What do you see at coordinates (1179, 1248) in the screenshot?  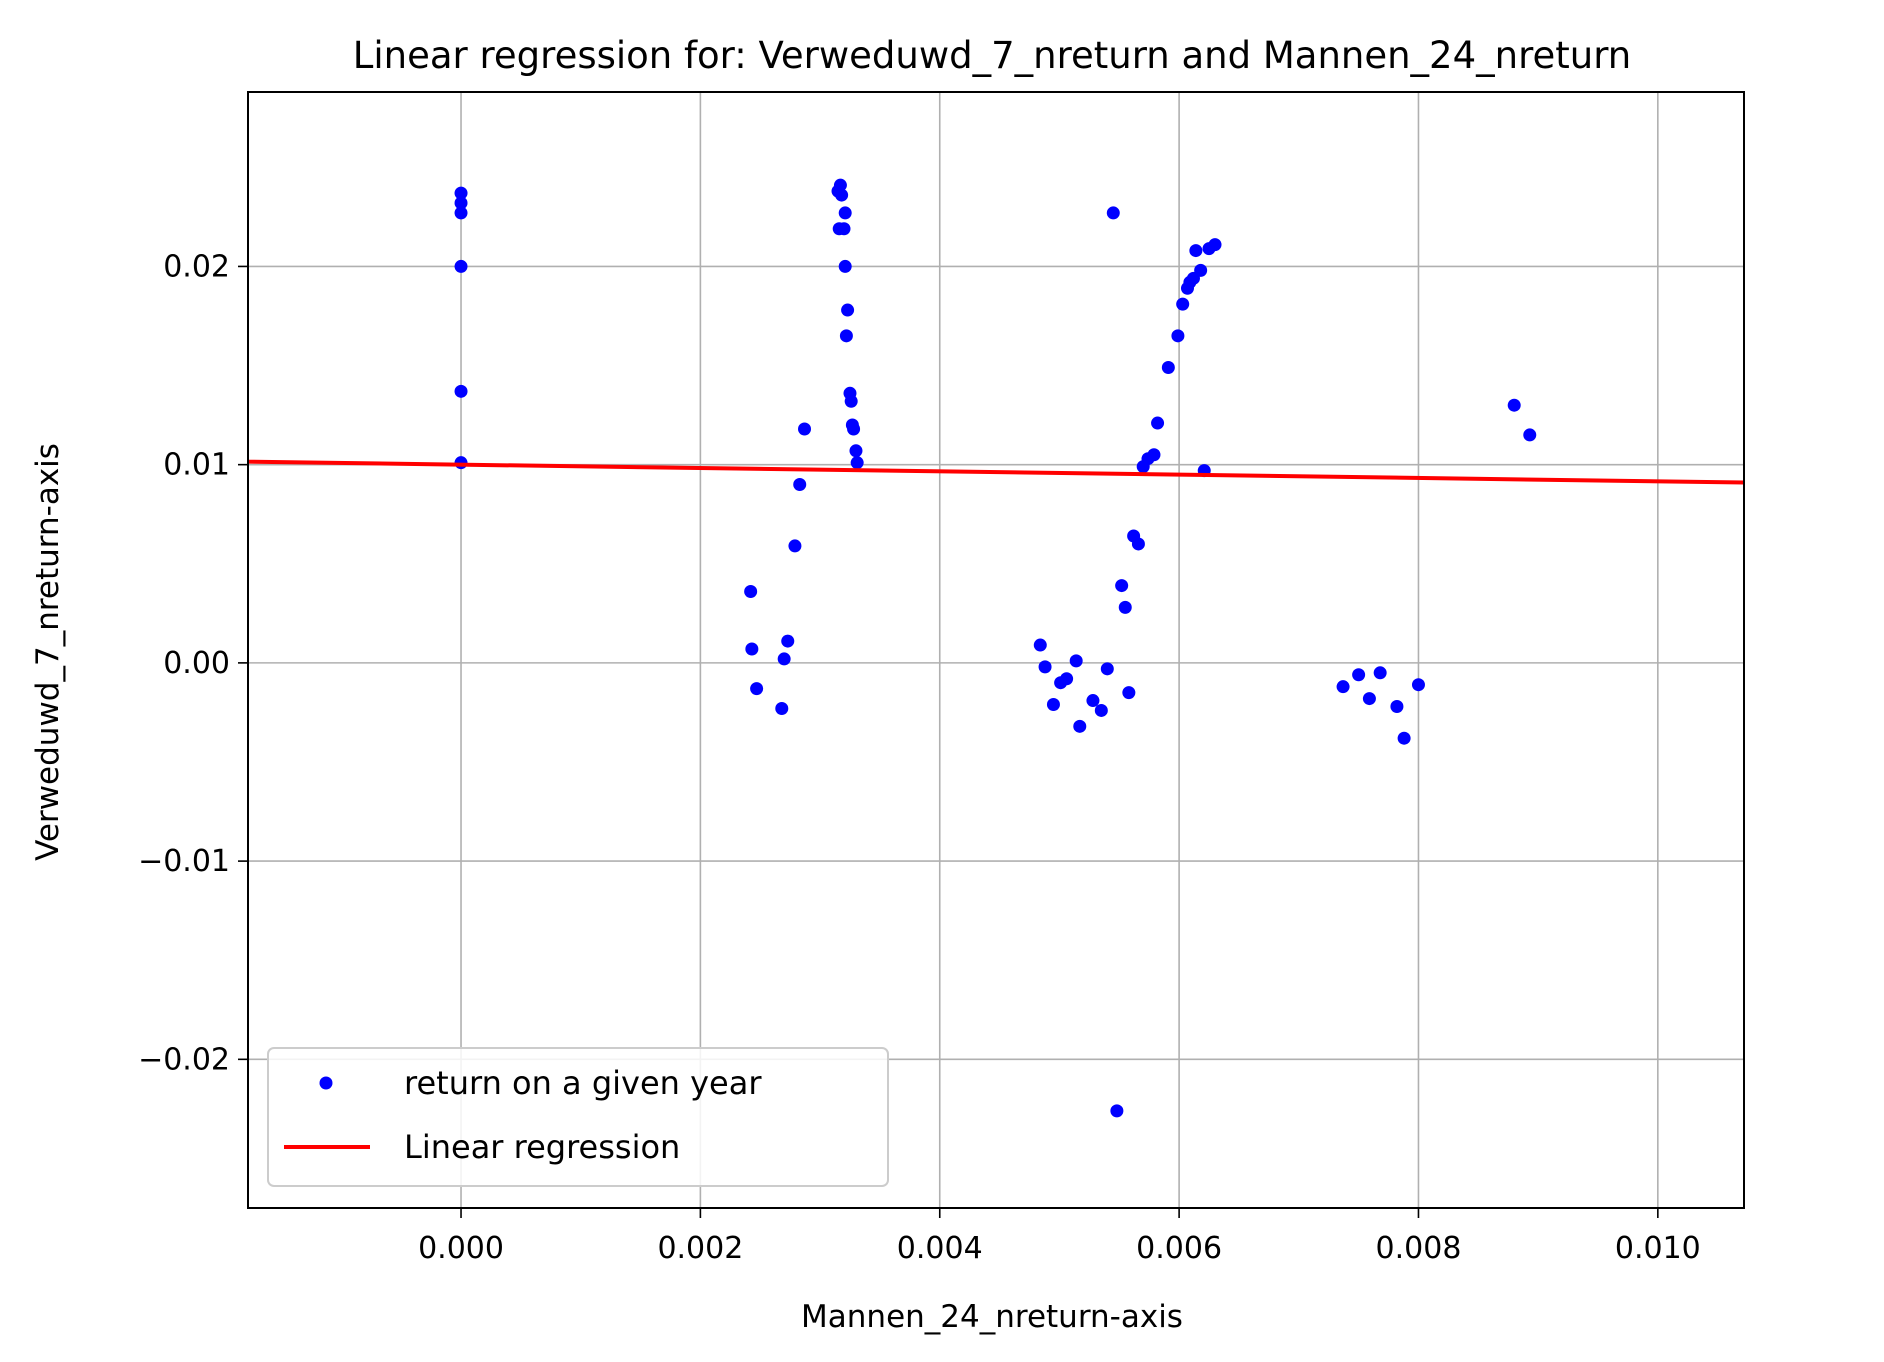 I see `x-tick-label: 0.006` at bounding box center [1179, 1248].